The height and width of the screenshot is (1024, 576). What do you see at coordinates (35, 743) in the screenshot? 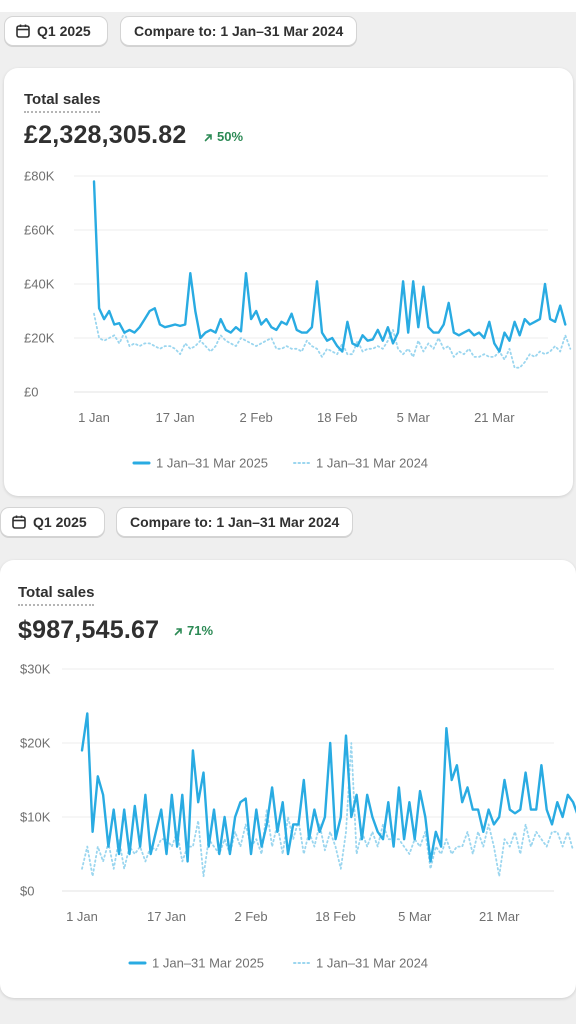
I see `y-tick-label: $20K` at bounding box center [35, 743].